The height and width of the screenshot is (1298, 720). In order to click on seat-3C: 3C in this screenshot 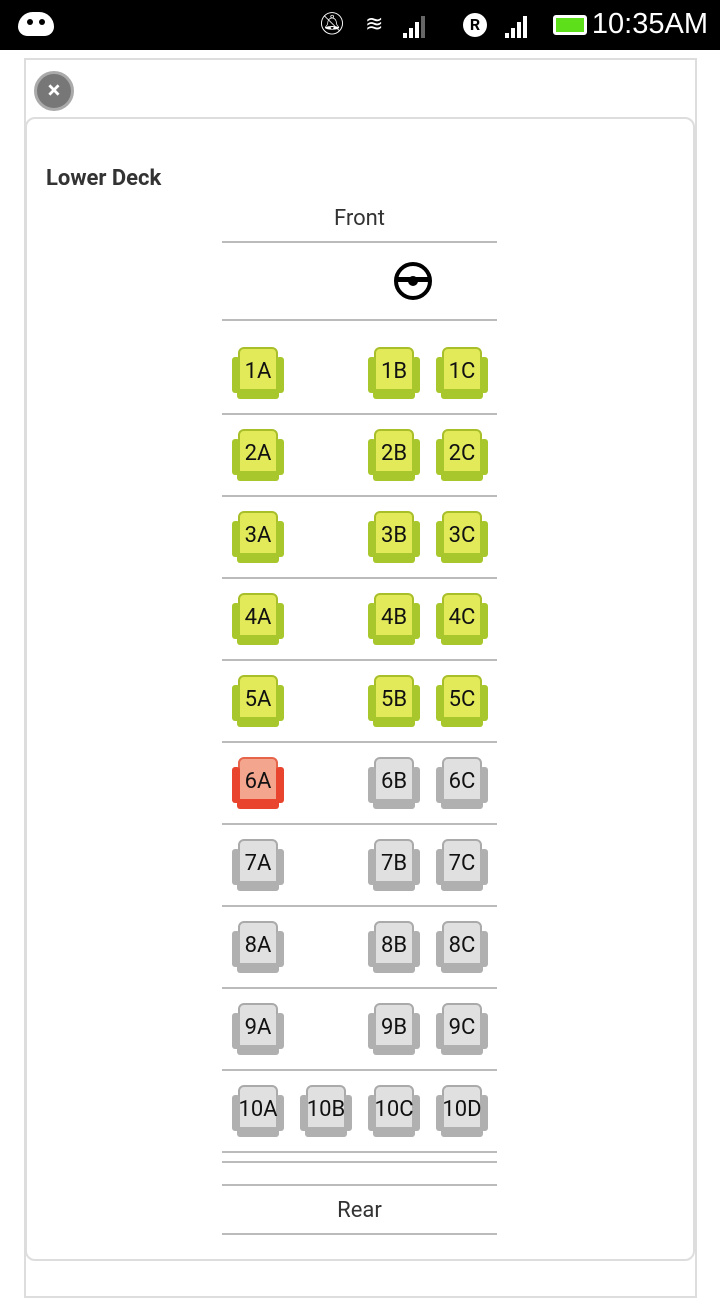, I will do `click(462, 537)`.